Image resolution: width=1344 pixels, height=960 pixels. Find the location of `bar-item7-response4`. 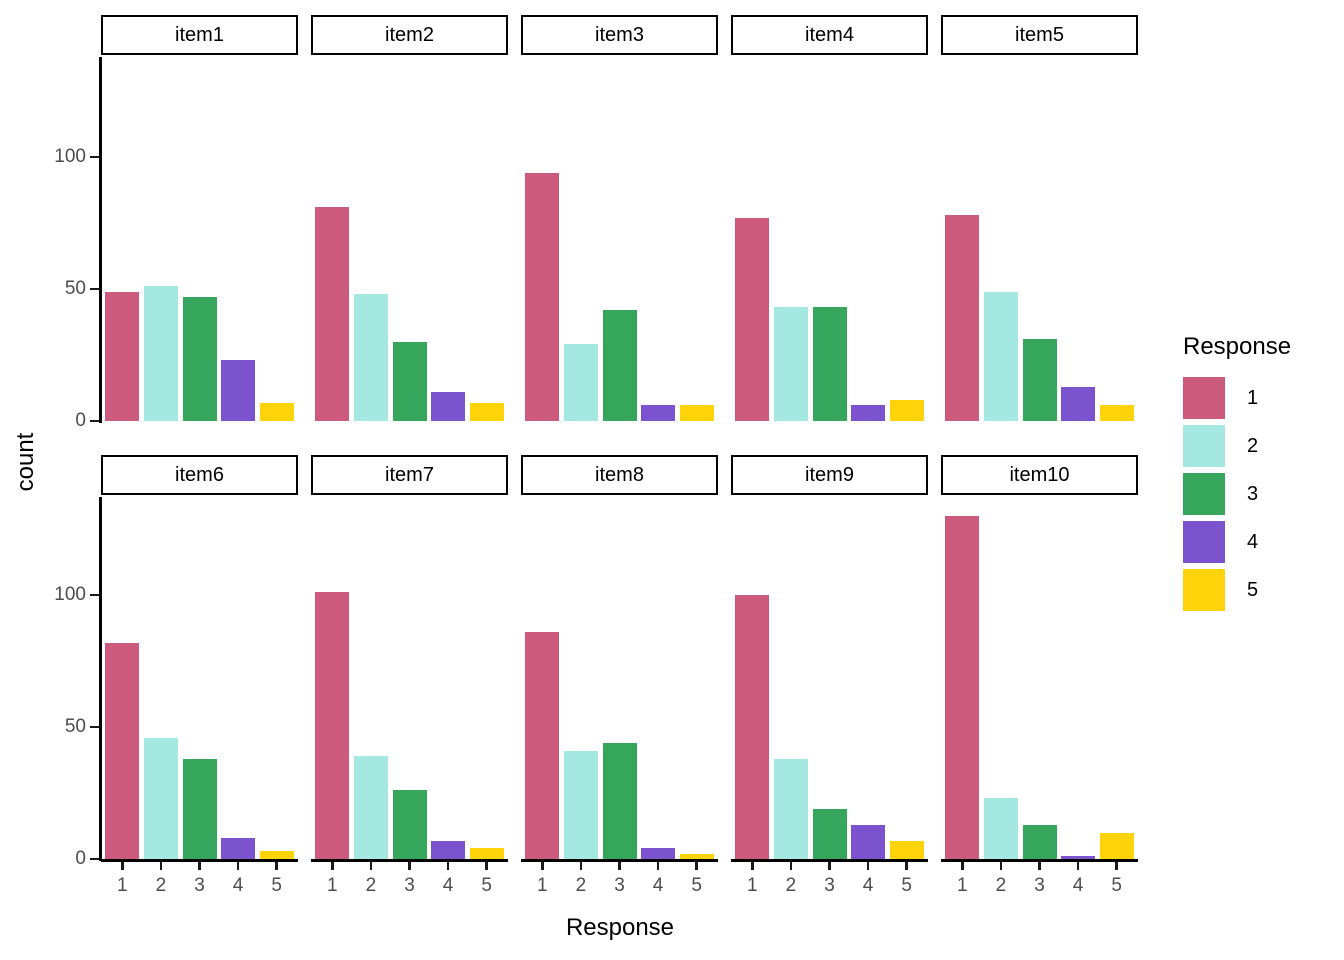

bar-item7-response4 is located at coordinates (448, 850).